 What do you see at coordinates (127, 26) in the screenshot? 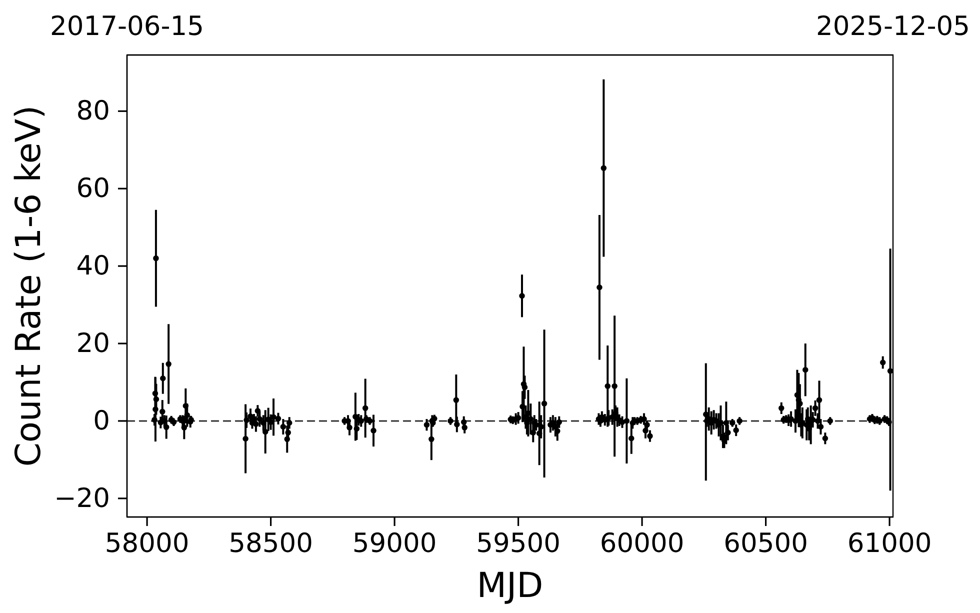
I see `x2-tick-label: 2017-06-15` at bounding box center [127, 26].